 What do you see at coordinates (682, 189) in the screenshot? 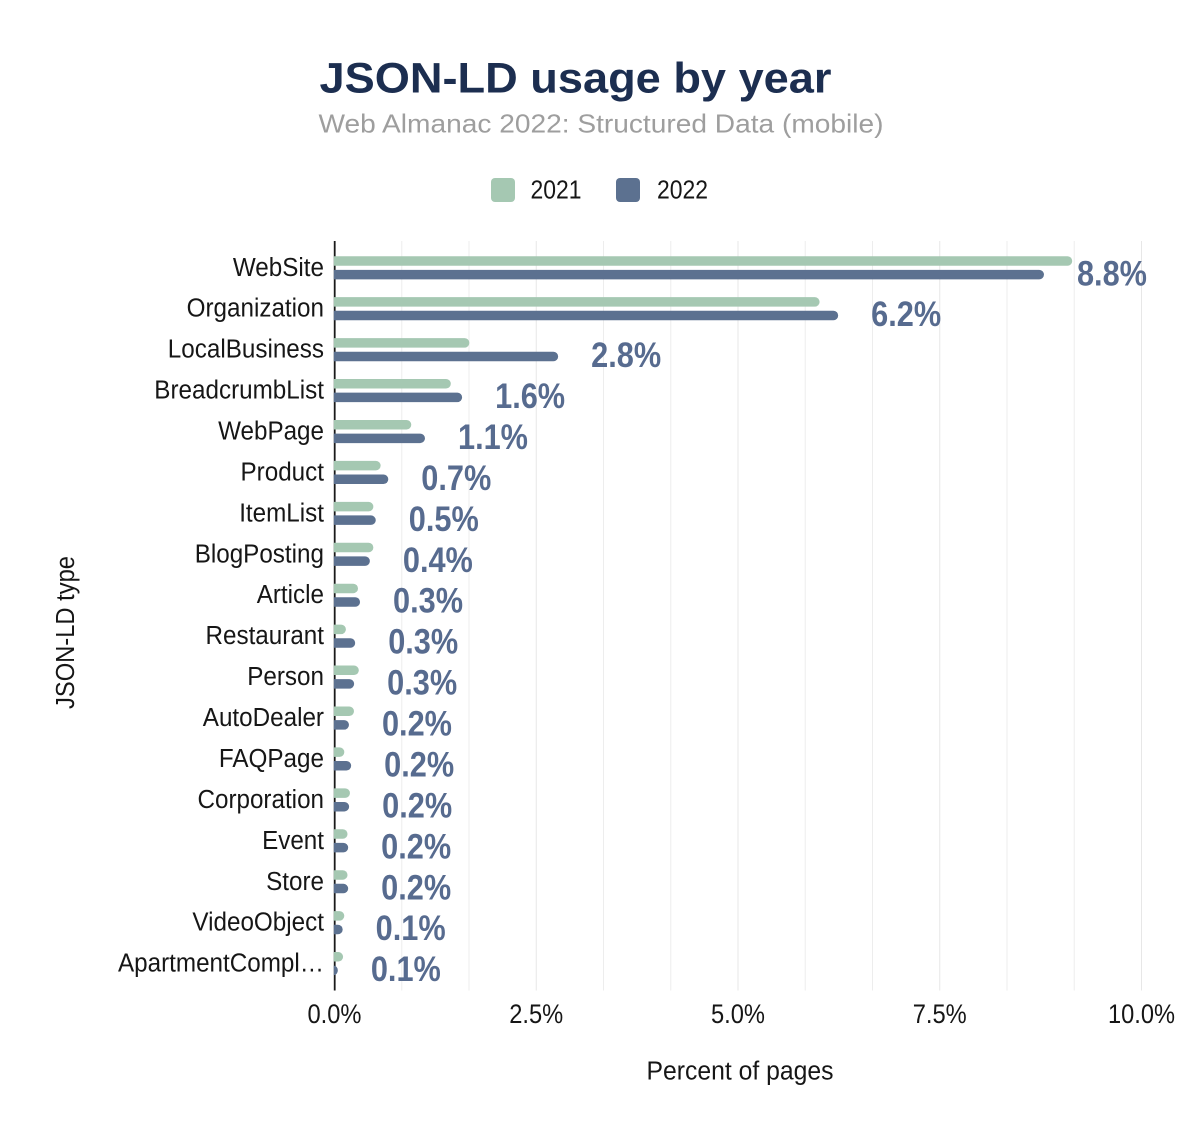
I see `svg-text: 2022` at bounding box center [682, 189].